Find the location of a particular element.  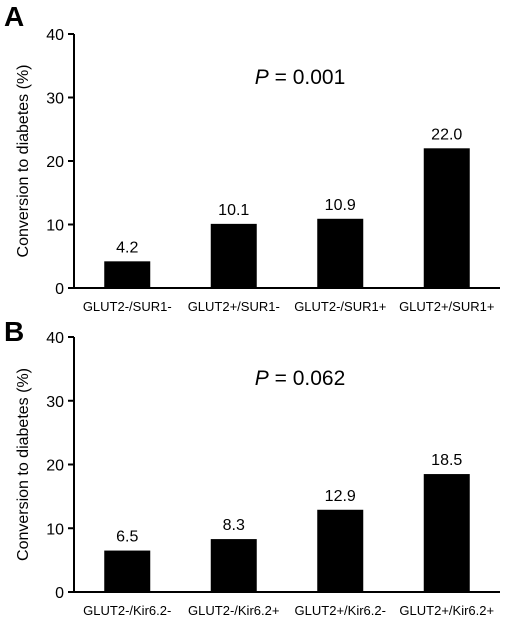

value-label-b-1: 6.5 is located at coordinates (127, 537).